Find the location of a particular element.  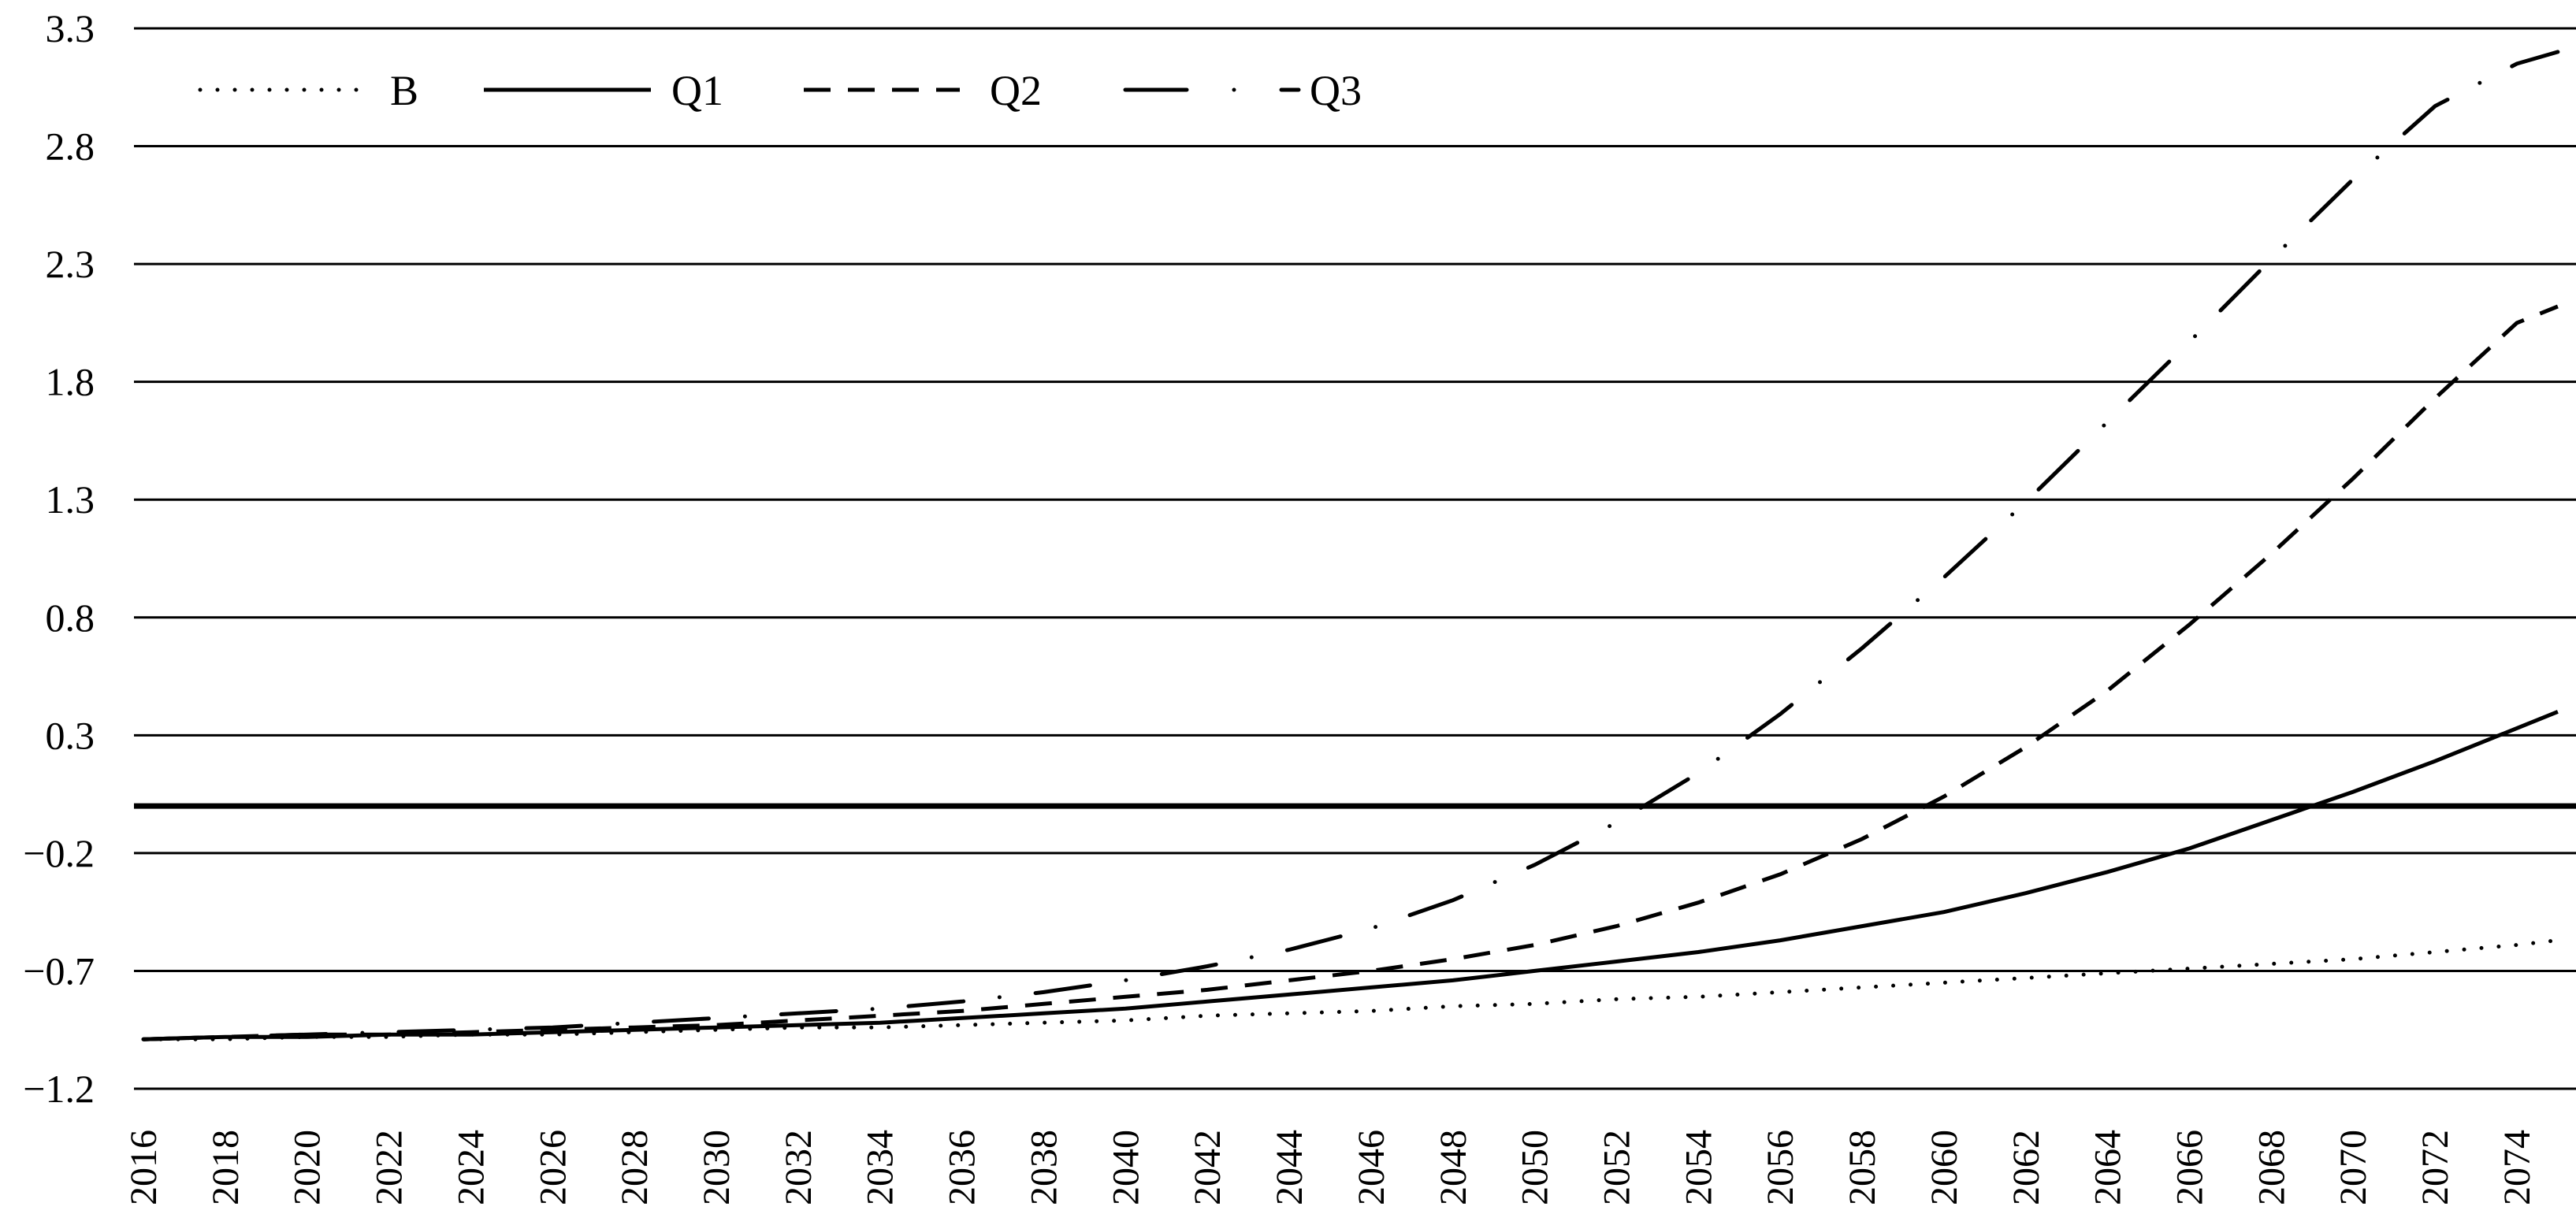

x-tick-label: 2056 is located at coordinates (1780, 1167).